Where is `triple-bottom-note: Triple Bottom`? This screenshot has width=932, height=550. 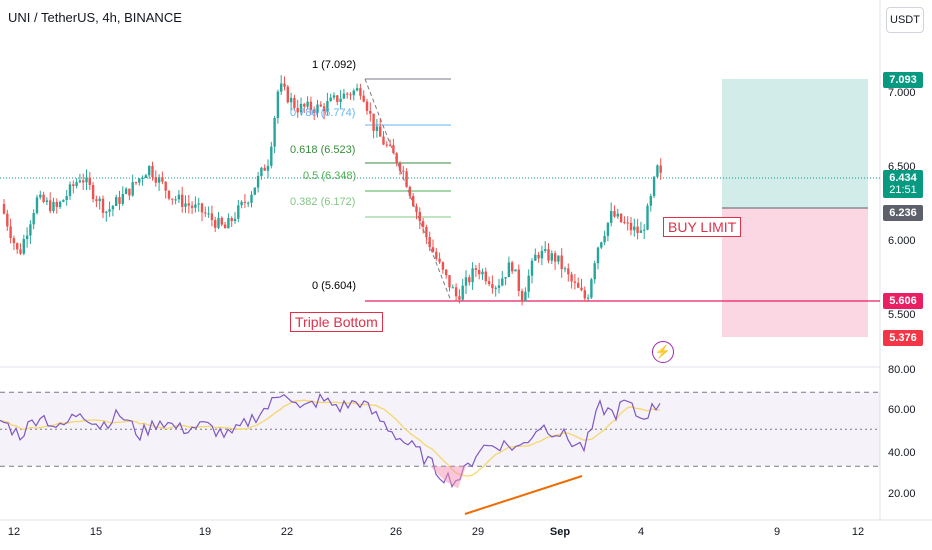 triple-bottom-note: Triple Bottom is located at coordinates (336, 322).